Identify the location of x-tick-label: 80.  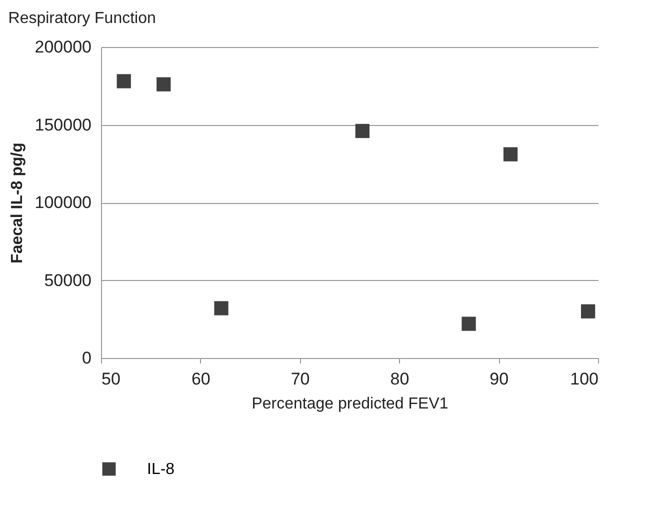
(400, 379).